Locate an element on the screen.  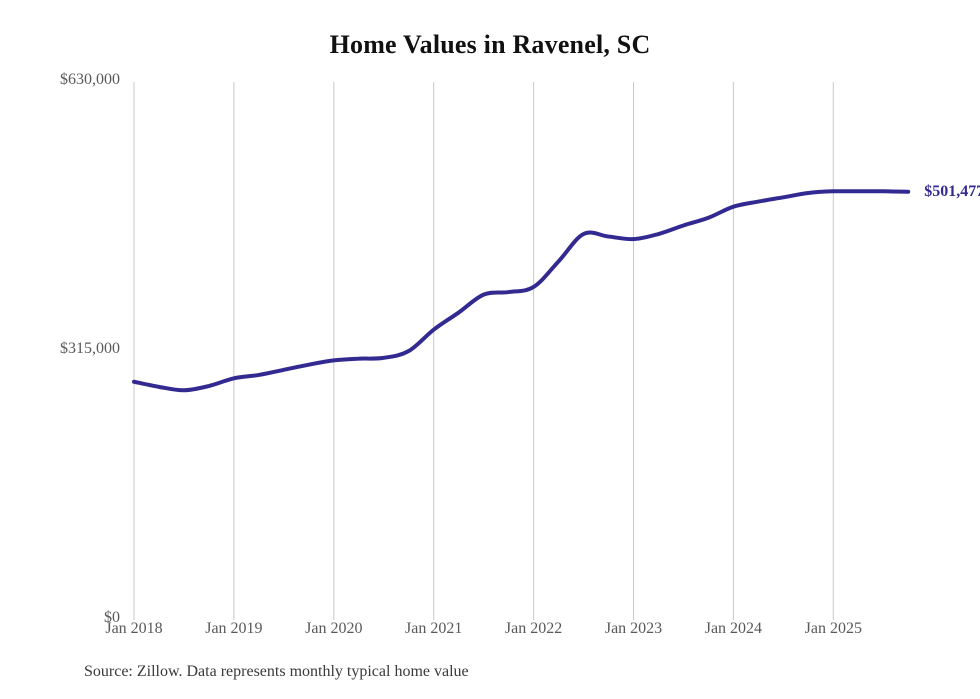
x-tick-label: Jan 2025 is located at coordinates (833, 628).